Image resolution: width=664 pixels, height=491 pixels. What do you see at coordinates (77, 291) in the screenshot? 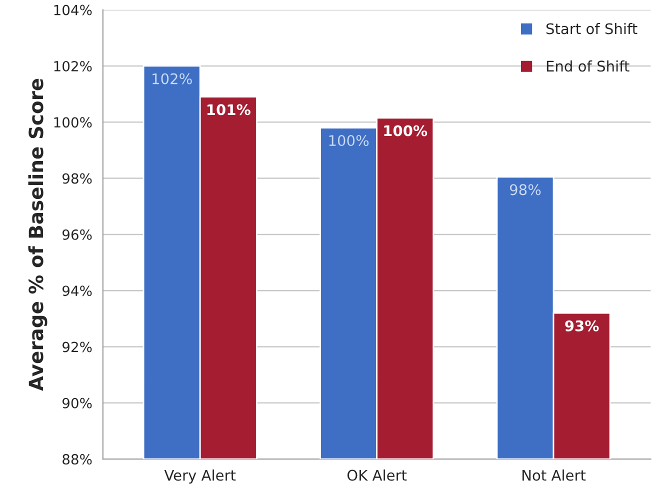
I see `y-tick-label: 94%` at bounding box center [77, 291].